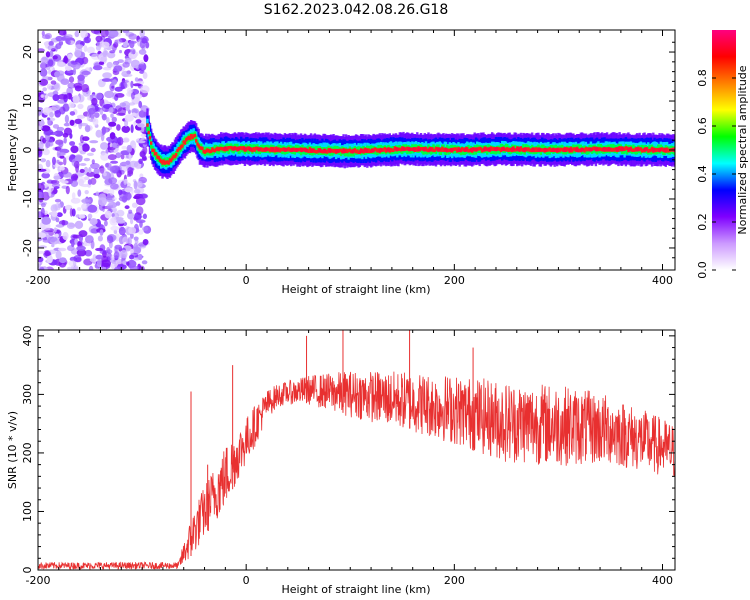 The width and height of the screenshot is (750, 600). What do you see at coordinates (12, 150) in the screenshot?
I see `spectrogram-y-axis-title: Frequency (Hz)` at bounding box center [12, 150].